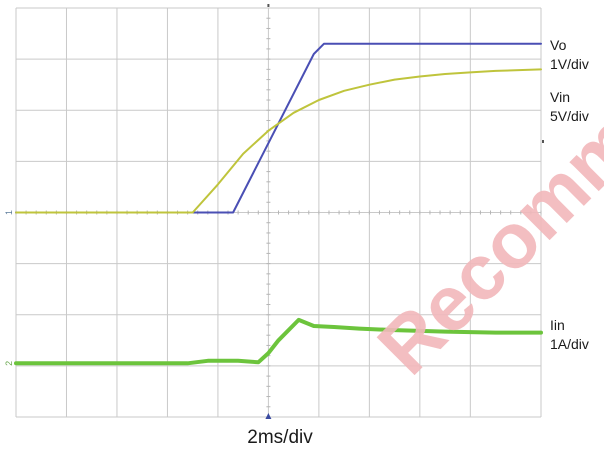  I want to click on vo-name: Vo, so click(558, 45).